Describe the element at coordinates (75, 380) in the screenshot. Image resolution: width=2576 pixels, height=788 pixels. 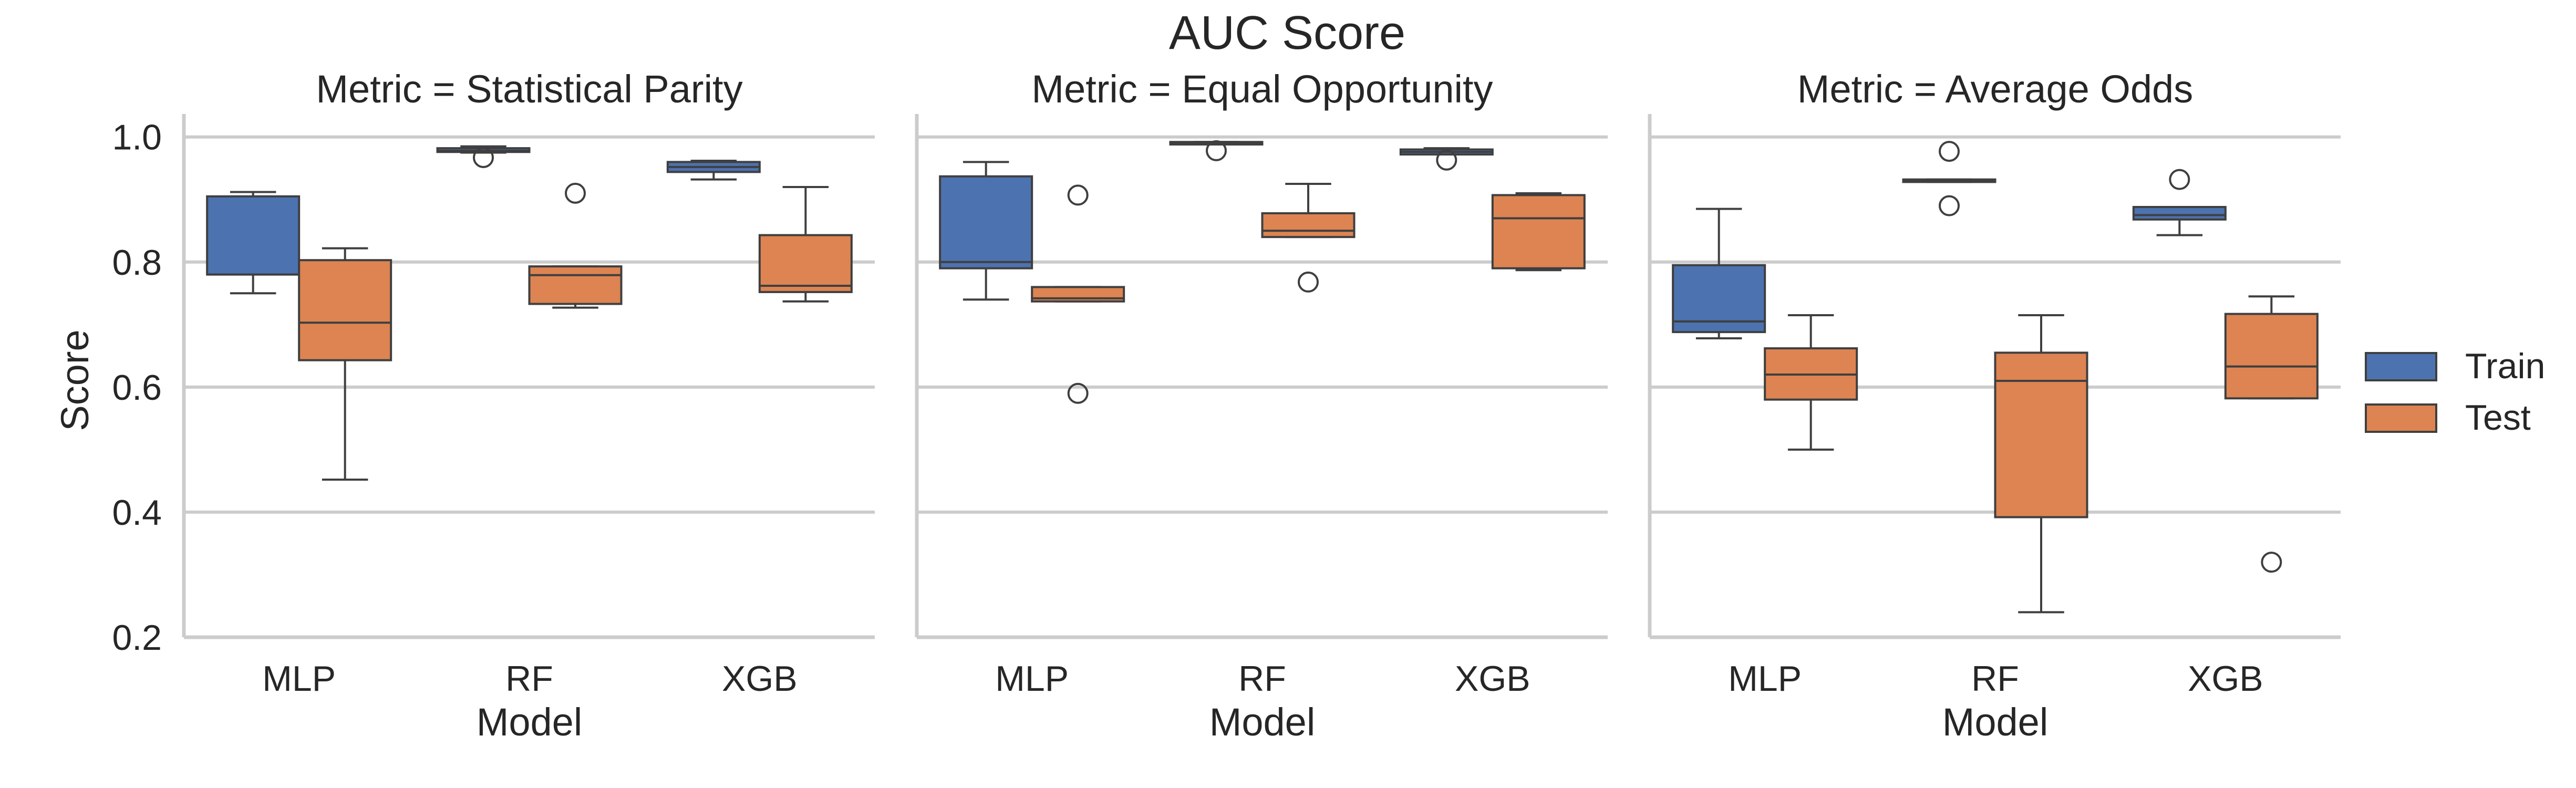
I see `y-axis-label: Score` at that location.